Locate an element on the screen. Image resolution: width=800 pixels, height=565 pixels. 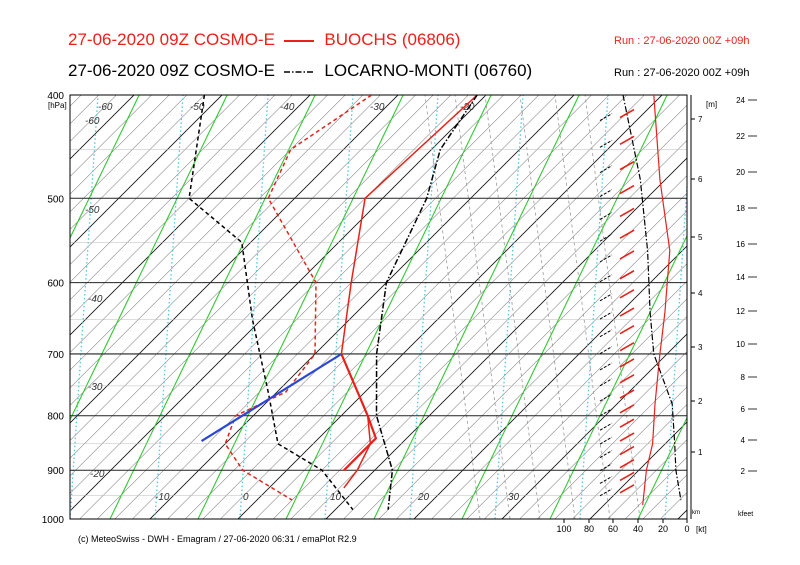
wind-tick-label: 100 is located at coordinates (563, 529).